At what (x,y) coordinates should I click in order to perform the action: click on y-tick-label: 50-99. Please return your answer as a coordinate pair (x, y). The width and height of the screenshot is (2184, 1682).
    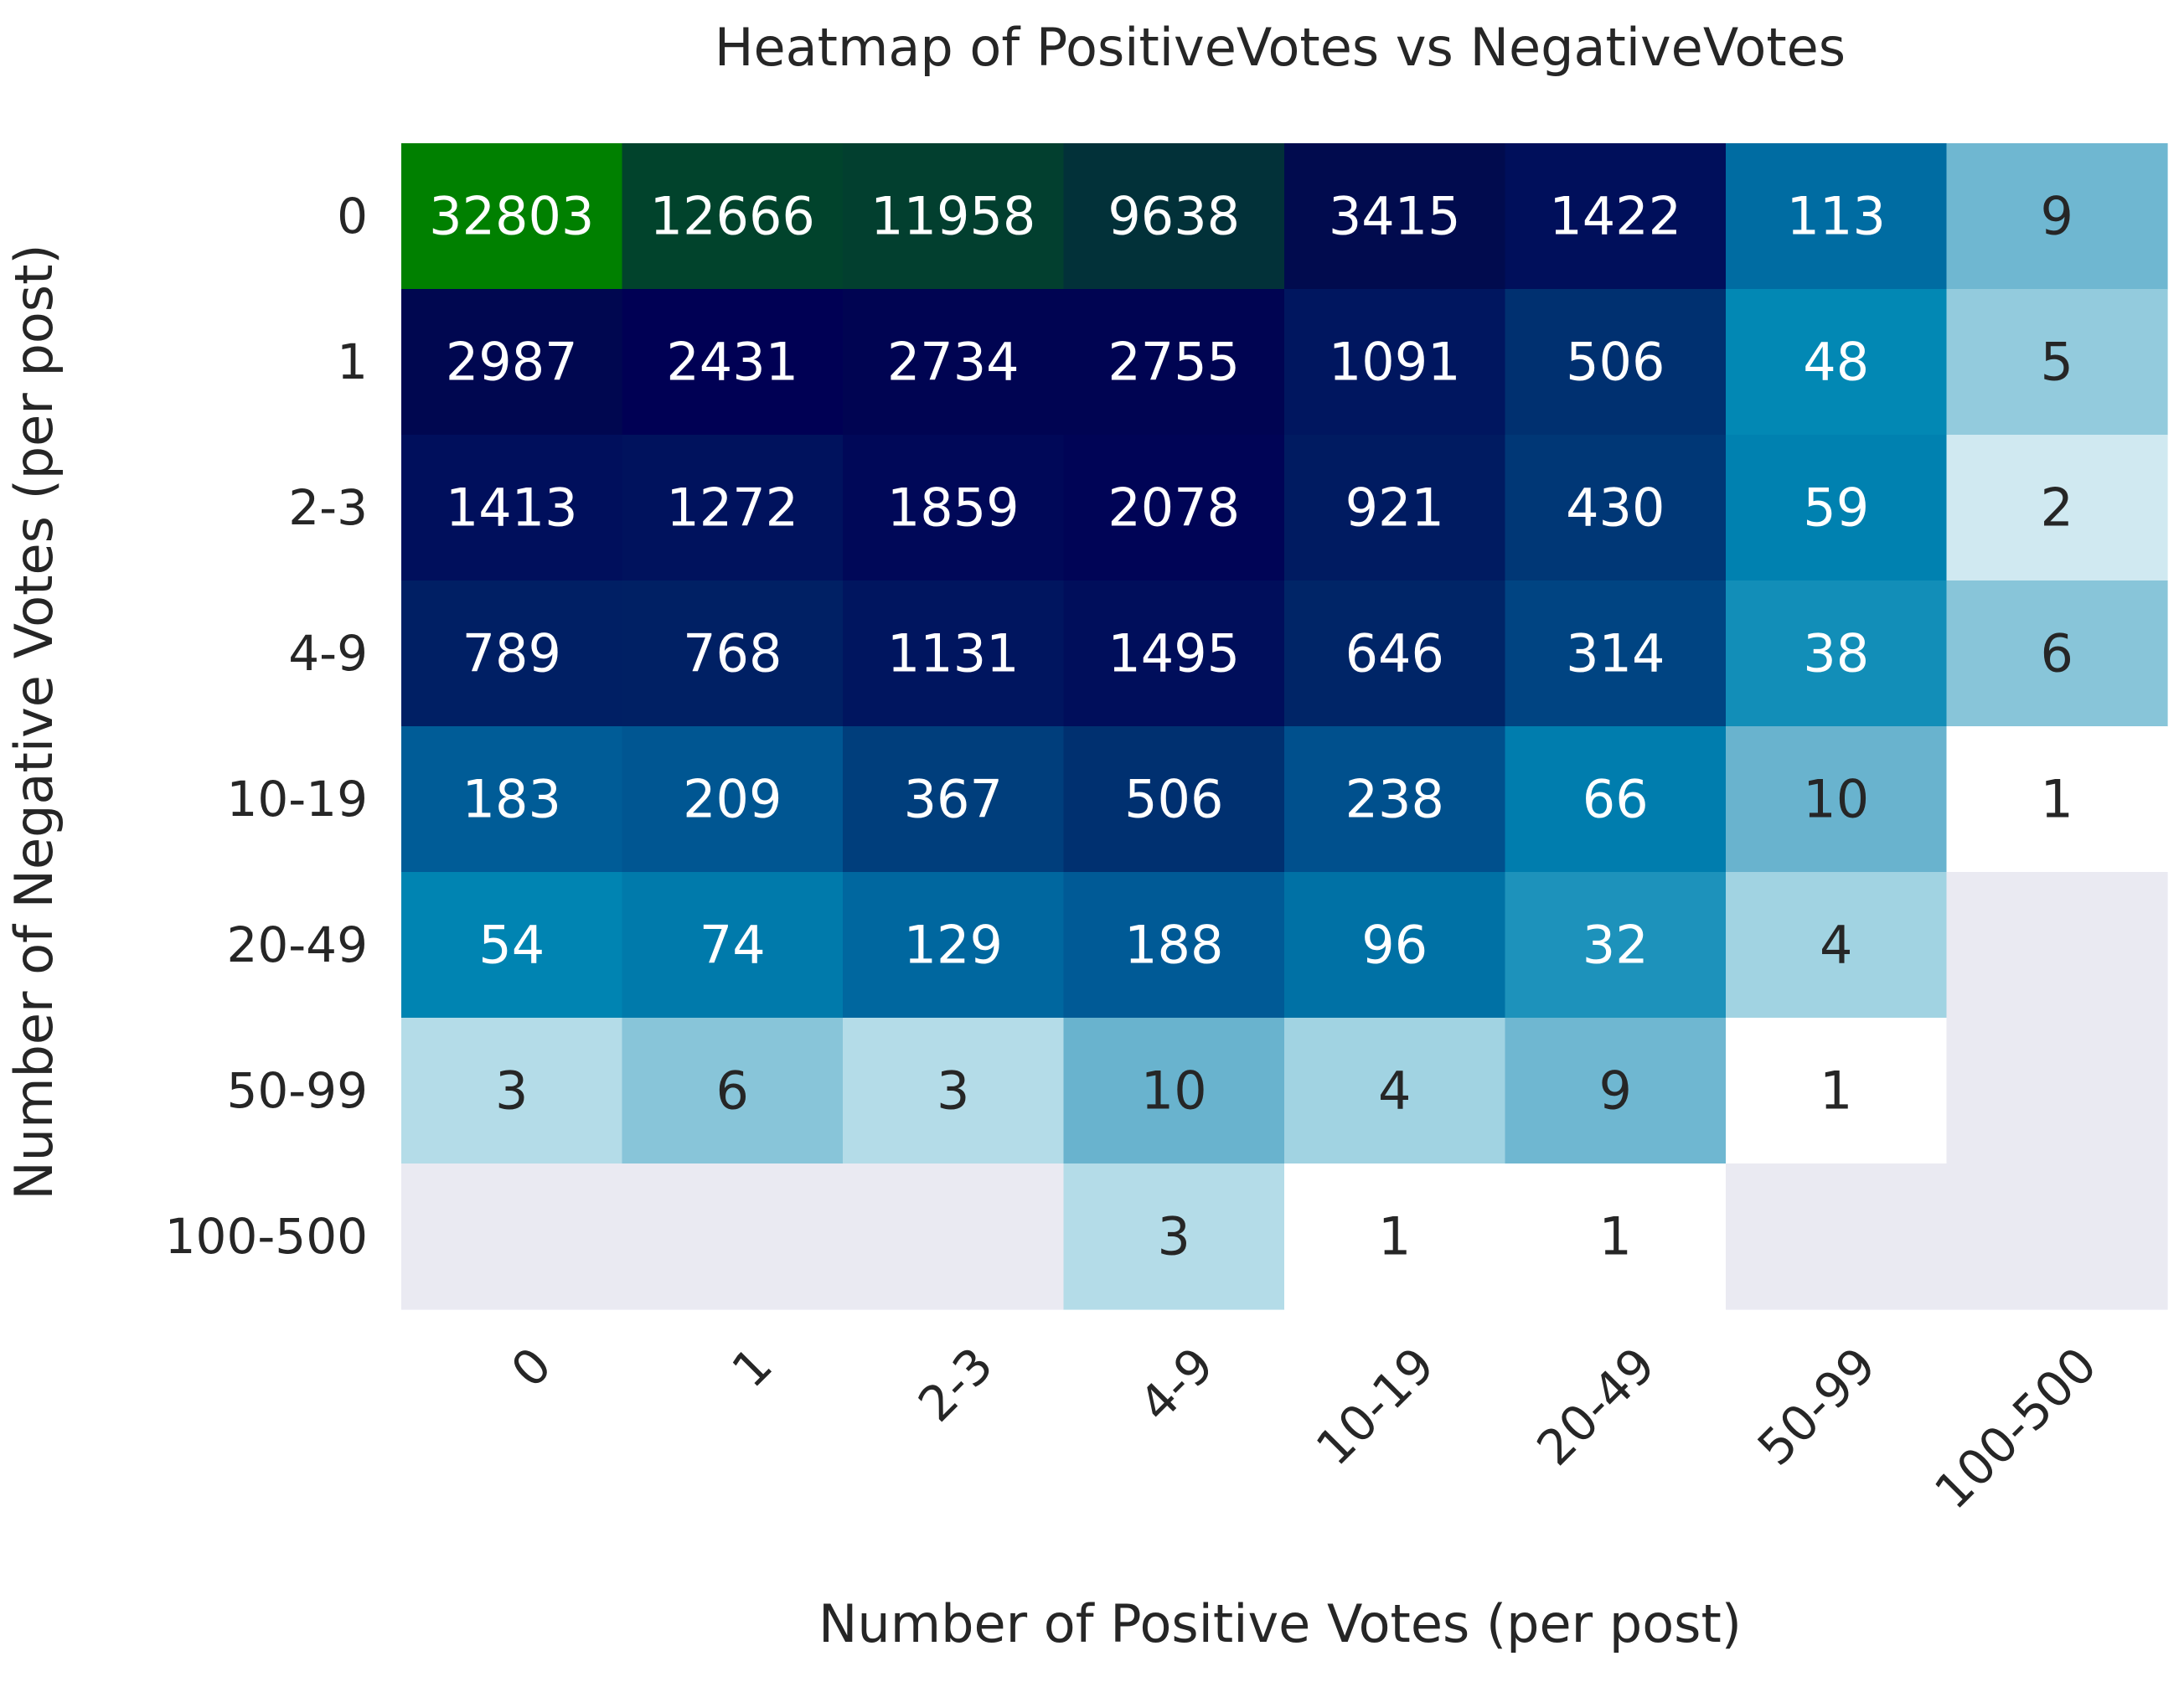
    Looking at the image, I should click on (297, 1090).